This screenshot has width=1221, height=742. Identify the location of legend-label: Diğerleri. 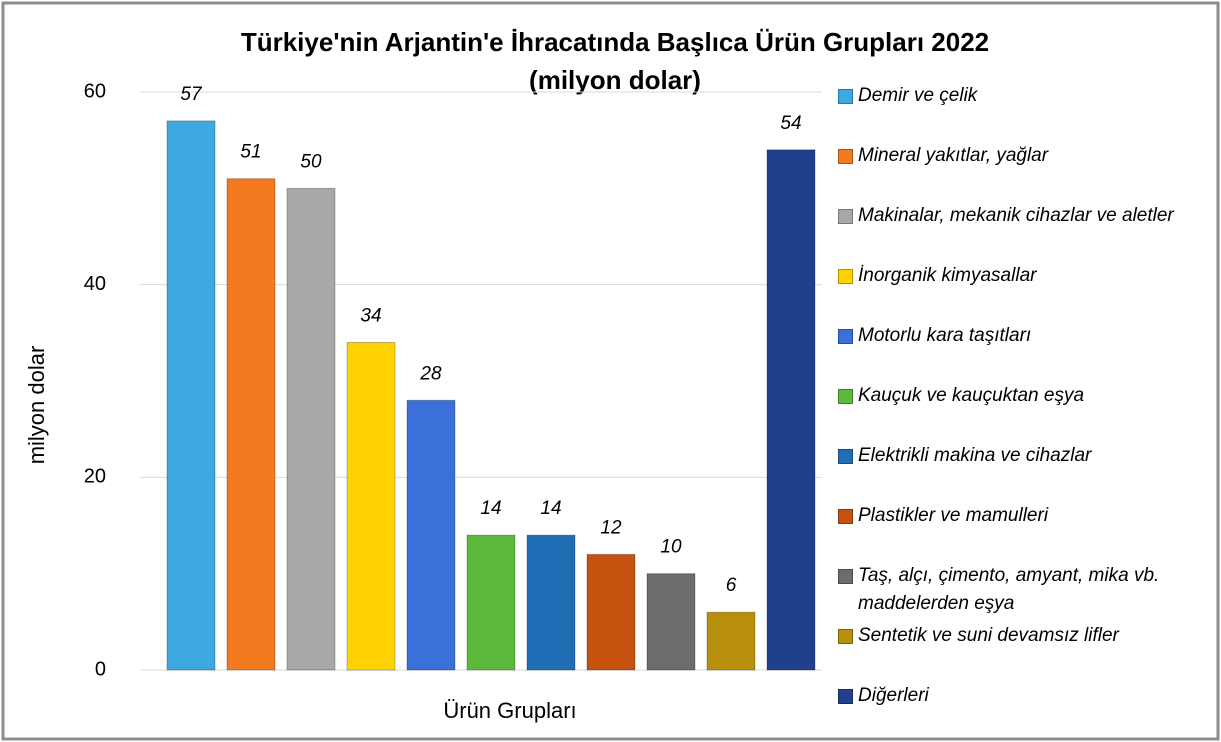
(893, 695).